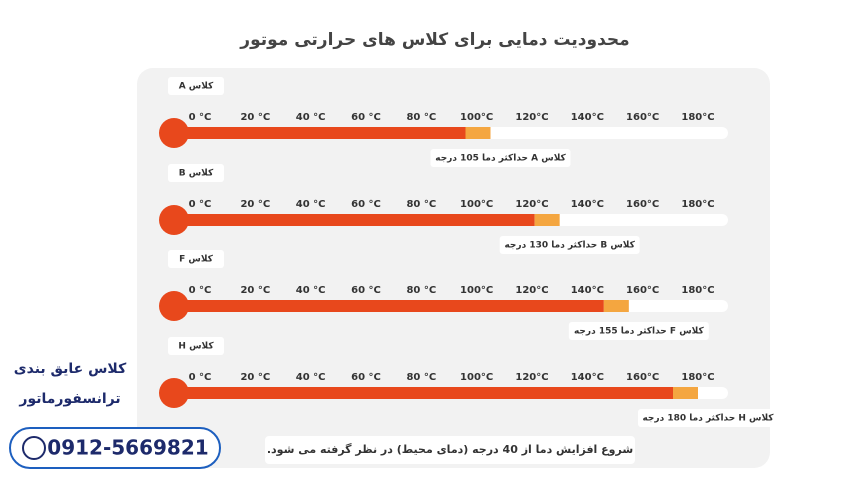 This screenshot has width=853, height=480. I want to click on value-label: کلاس F حداکثر دما 155 درجه, so click(639, 332).